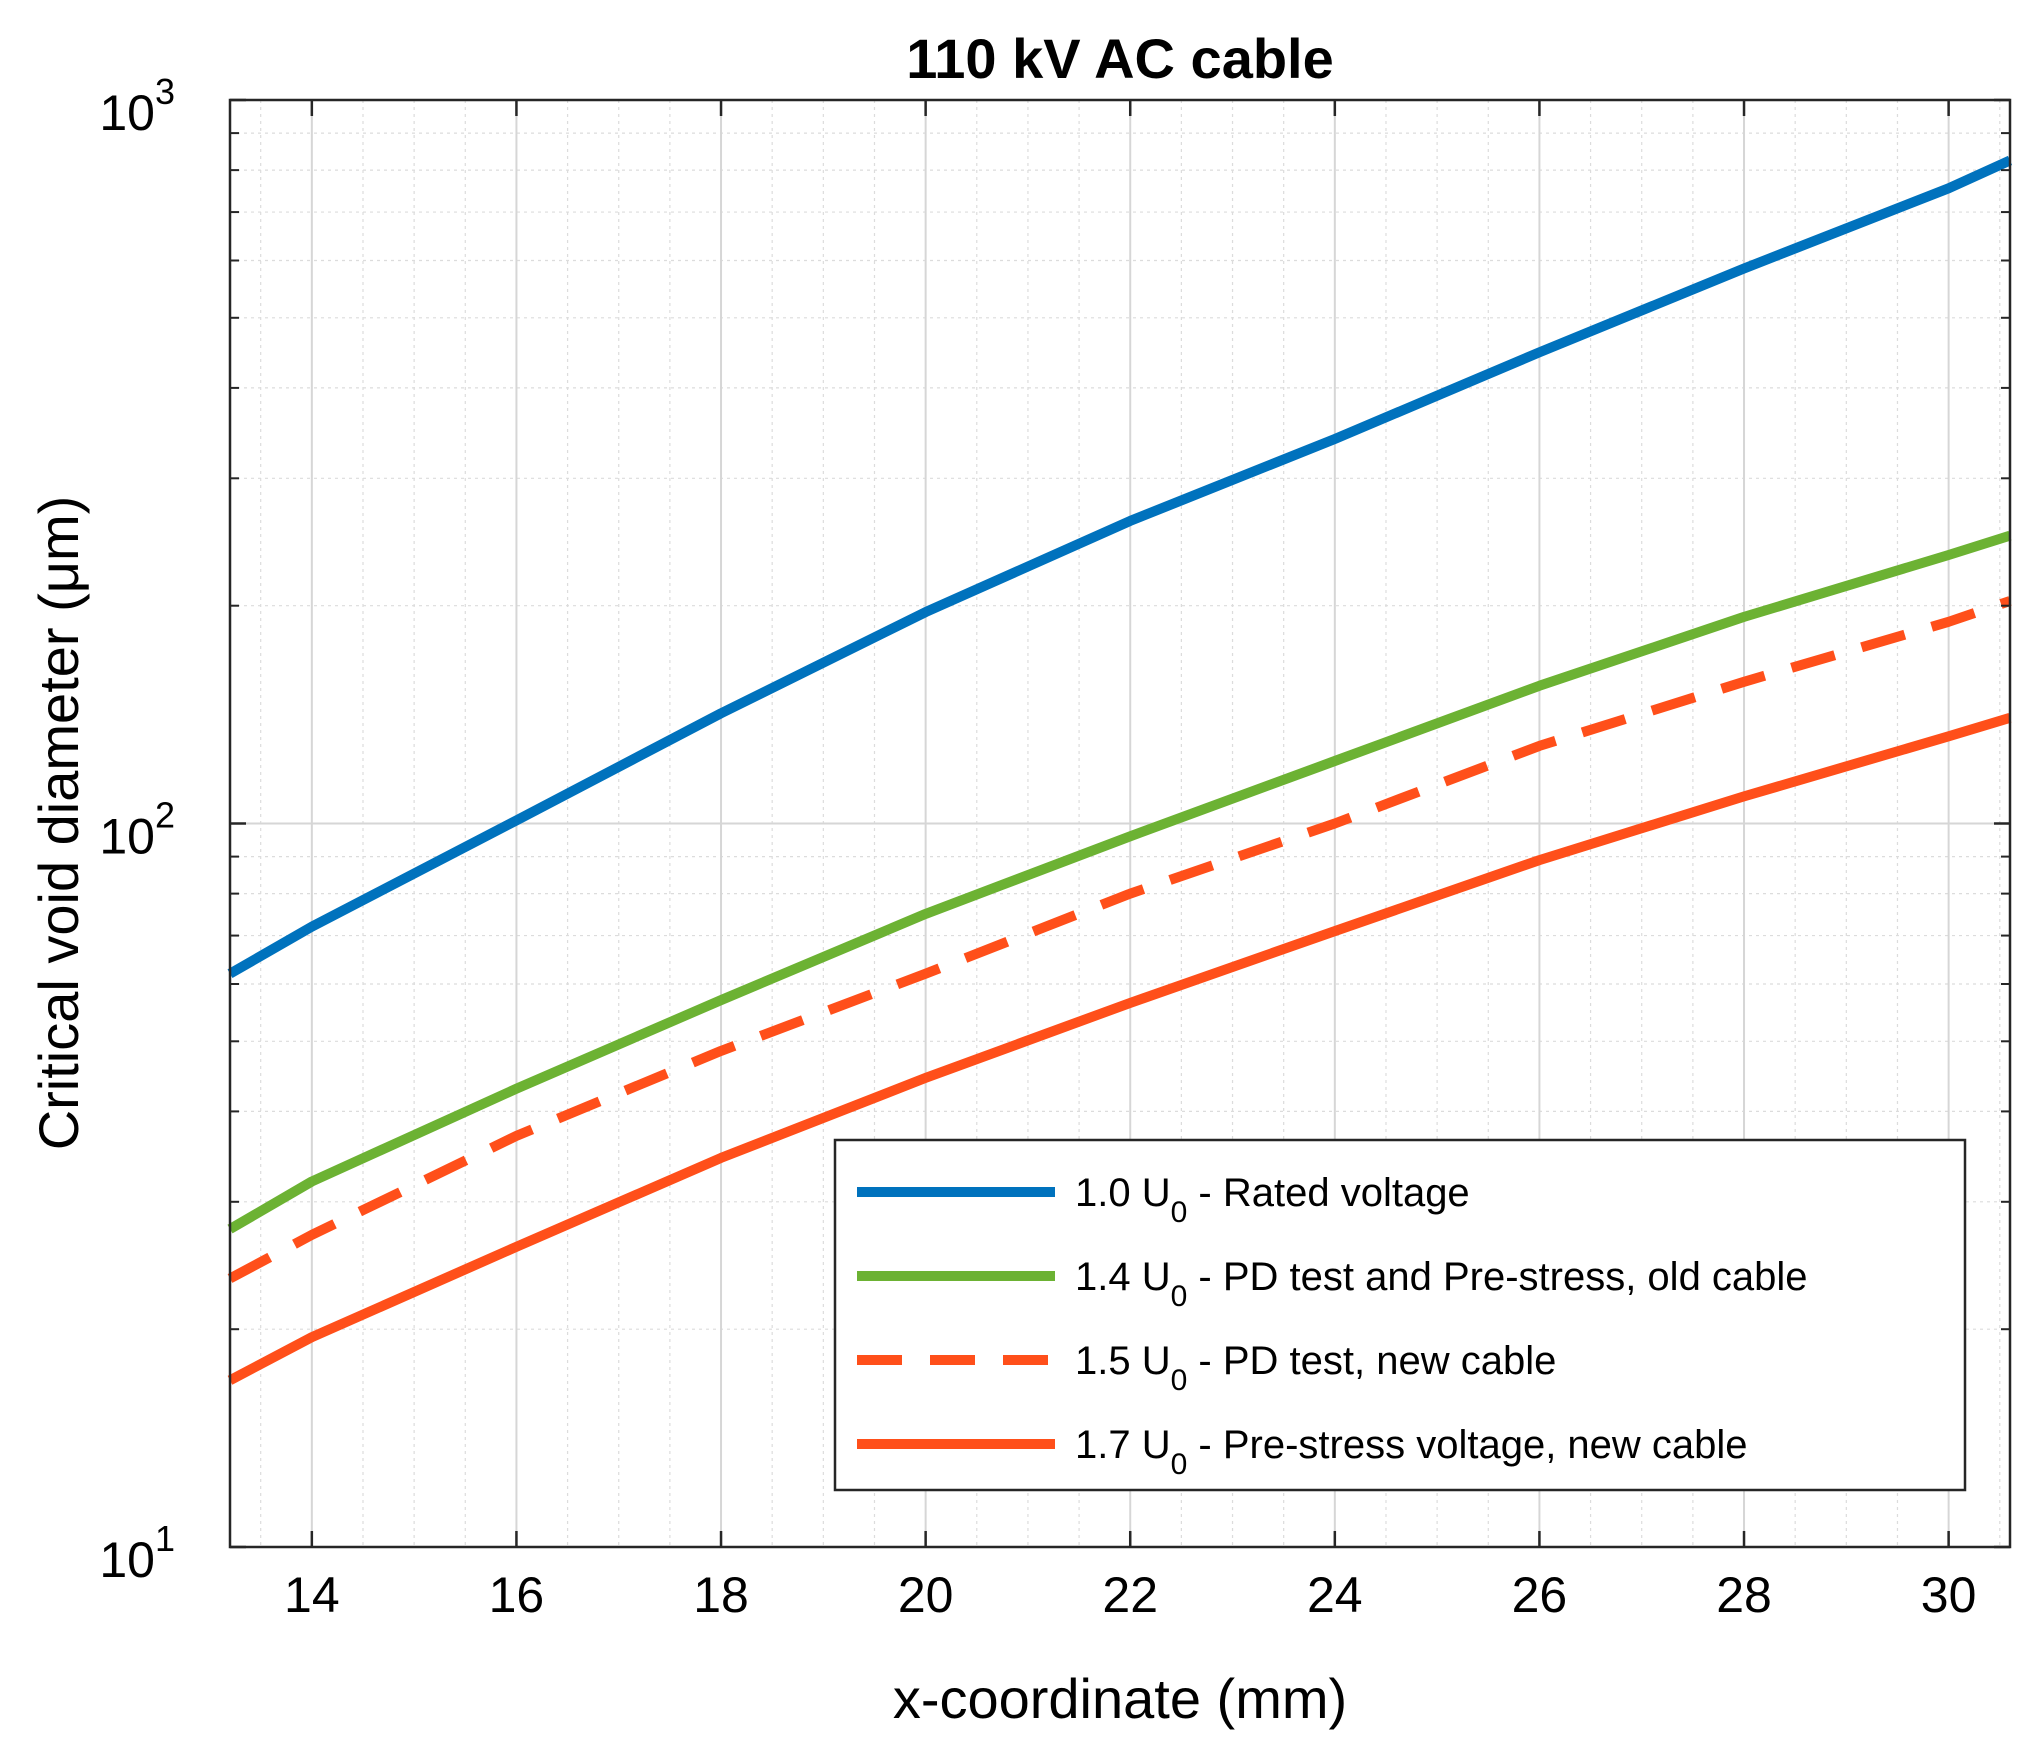 The image size is (2030, 1745). Describe the element at coordinates (1411, 1452) in the screenshot. I see `legend-label: 1.7 U0 - Pre-stress voltage, new cable` at that location.